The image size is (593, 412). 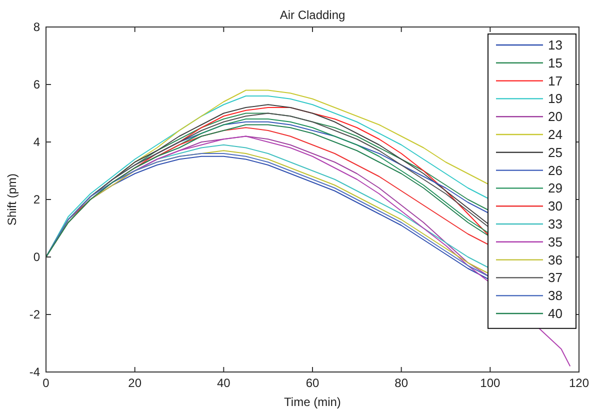 What do you see at coordinates (401, 383) in the screenshot?
I see `x-tick-label: 80` at bounding box center [401, 383].